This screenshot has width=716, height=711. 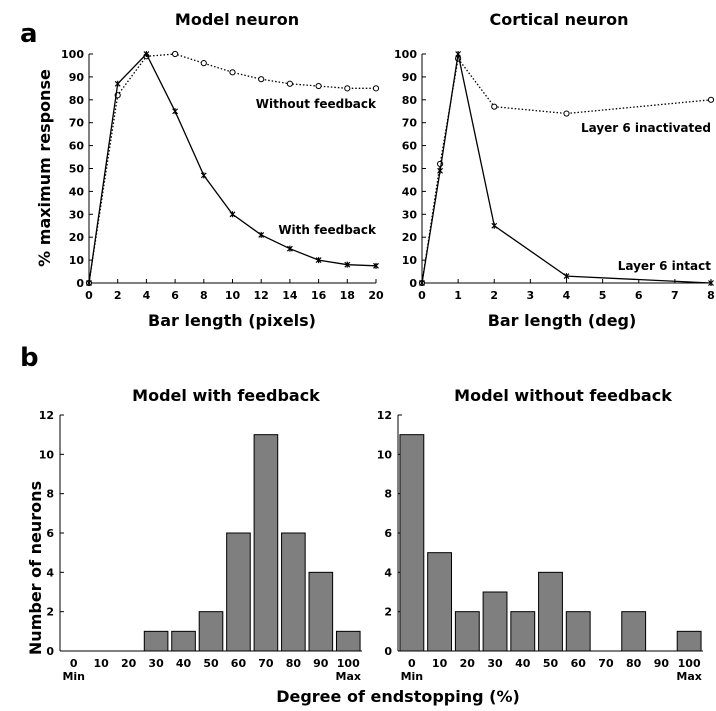 What do you see at coordinates (226, 395) in the screenshot?
I see `chart-title-model-with-feedback: Model with feedback` at bounding box center [226, 395].